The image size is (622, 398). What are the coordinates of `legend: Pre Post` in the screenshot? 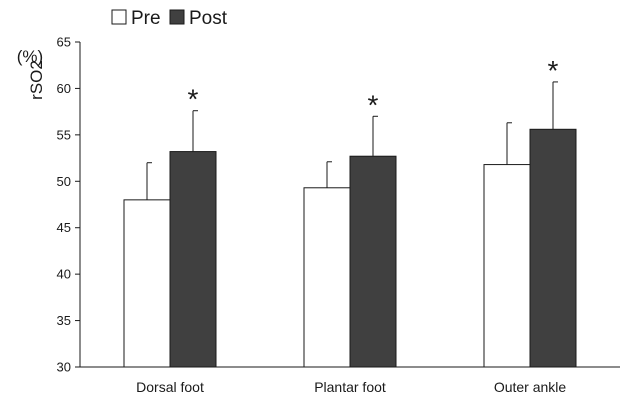 It's located at (169, 18).